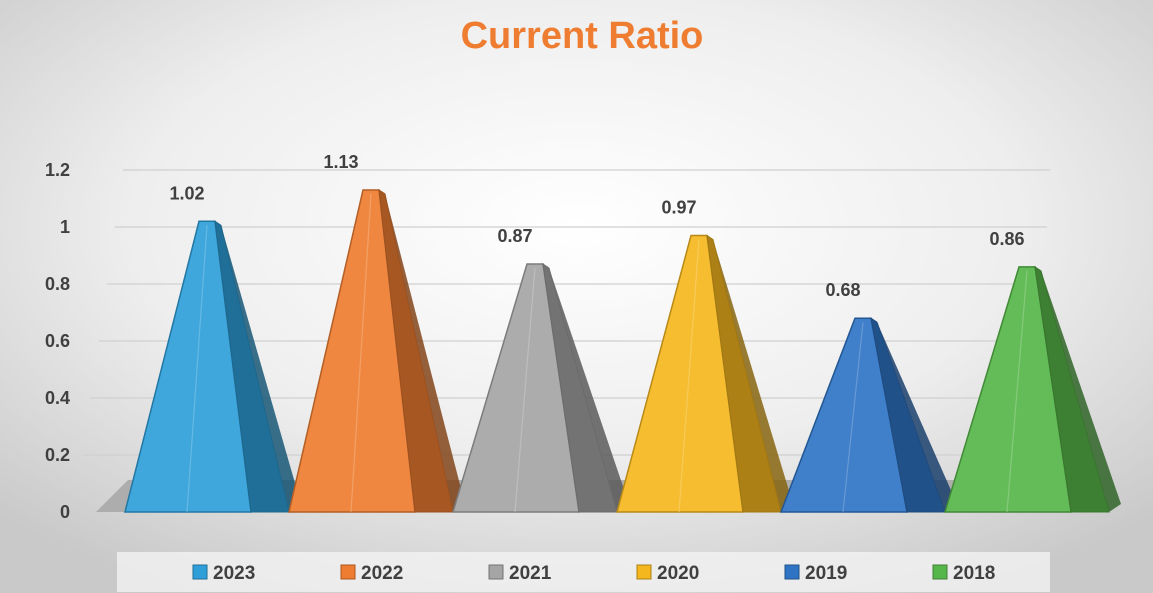  Describe the element at coordinates (57, 398) in the screenshot. I see `y-tick-label: 0.4` at that location.